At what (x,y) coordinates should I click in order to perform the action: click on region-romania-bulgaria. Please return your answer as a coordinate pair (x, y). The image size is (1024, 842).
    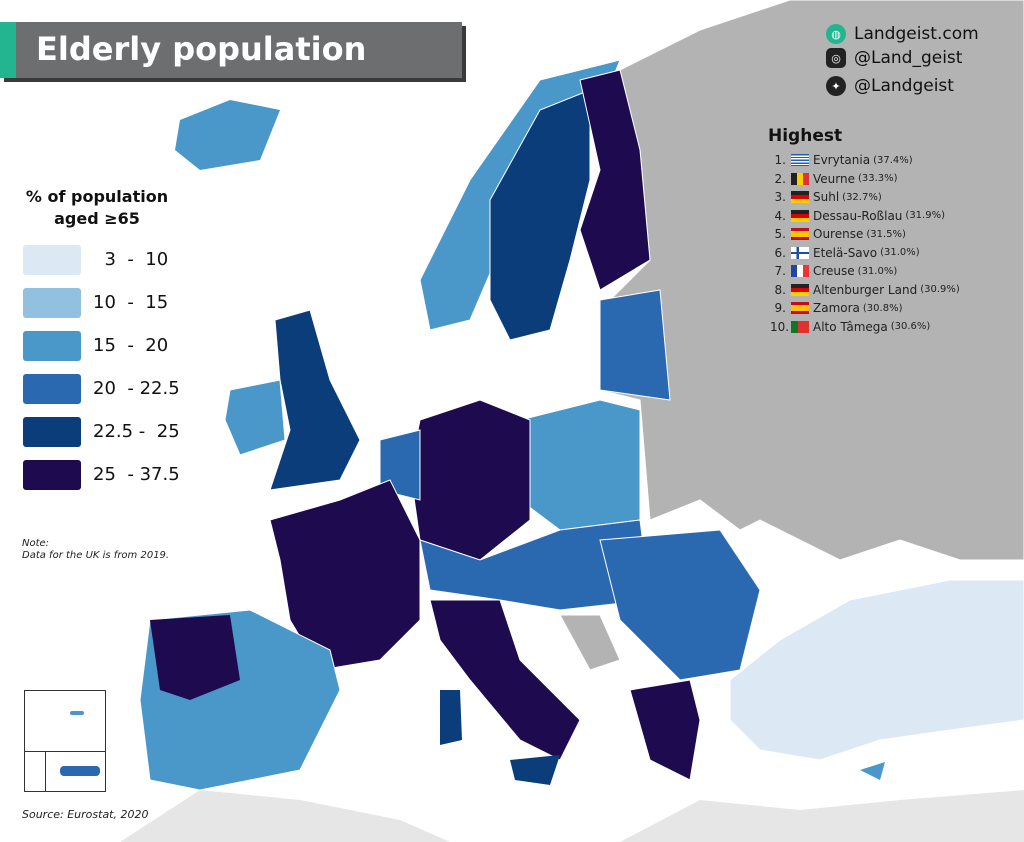
    Looking at the image, I should click on (680, 605).